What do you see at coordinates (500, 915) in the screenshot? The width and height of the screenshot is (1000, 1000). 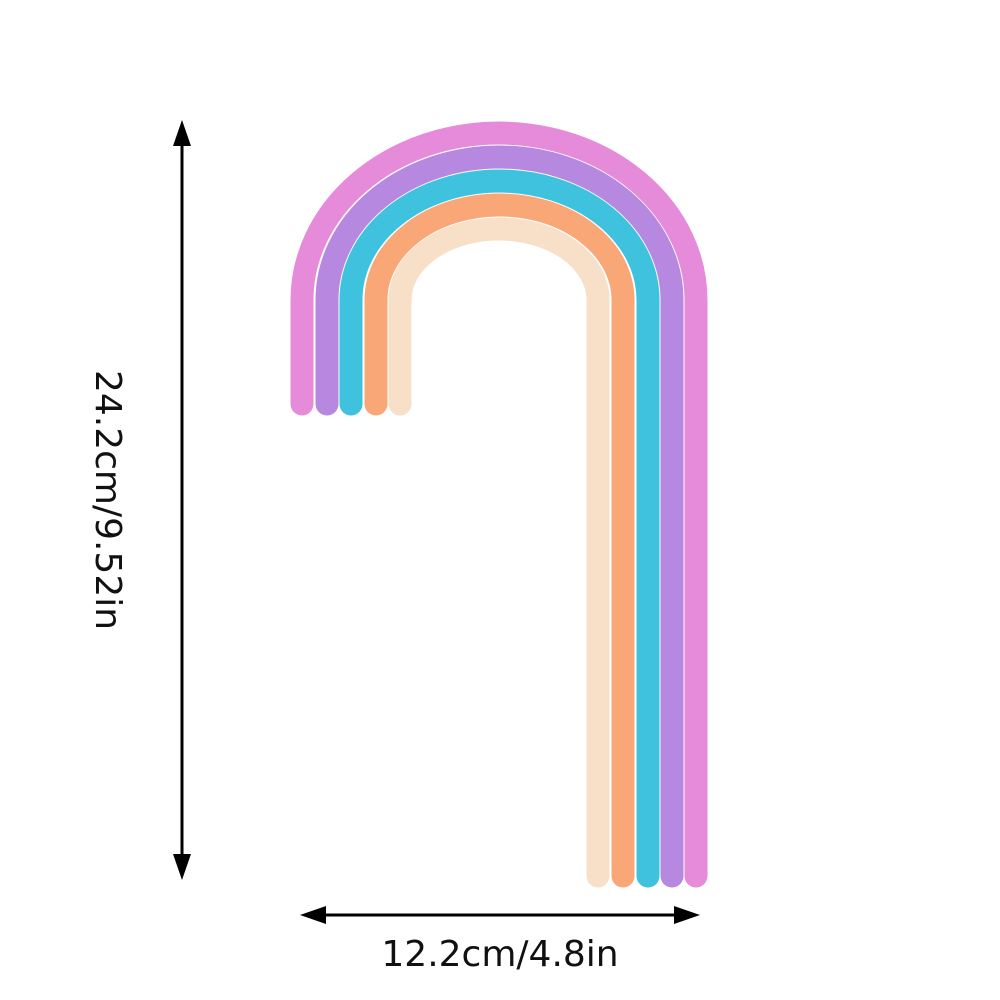 I see `width-dimension-arrow` at bounding box center [500, 915].